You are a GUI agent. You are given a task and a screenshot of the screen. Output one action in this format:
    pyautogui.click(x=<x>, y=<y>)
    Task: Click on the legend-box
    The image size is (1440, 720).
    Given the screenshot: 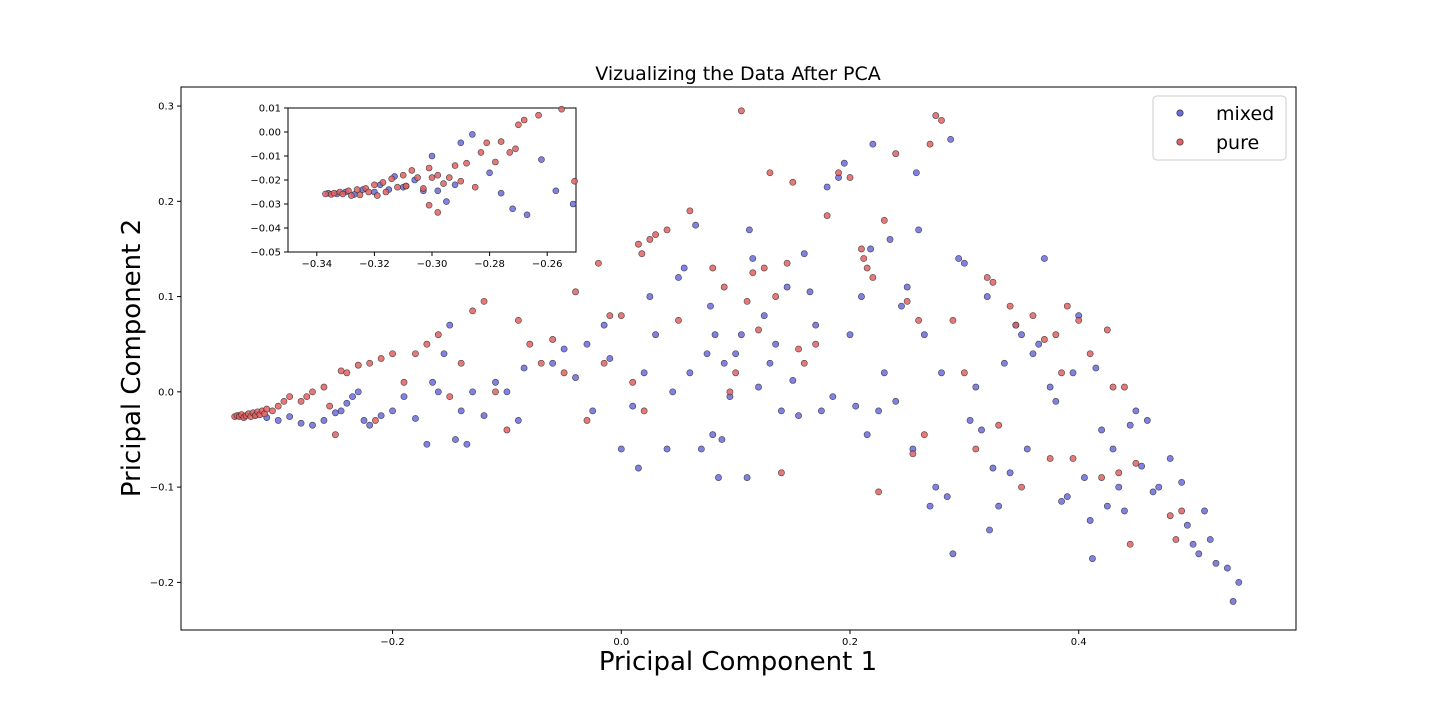 What is the action you would take?
    pyautogui.click(x=1219, y=128)
    